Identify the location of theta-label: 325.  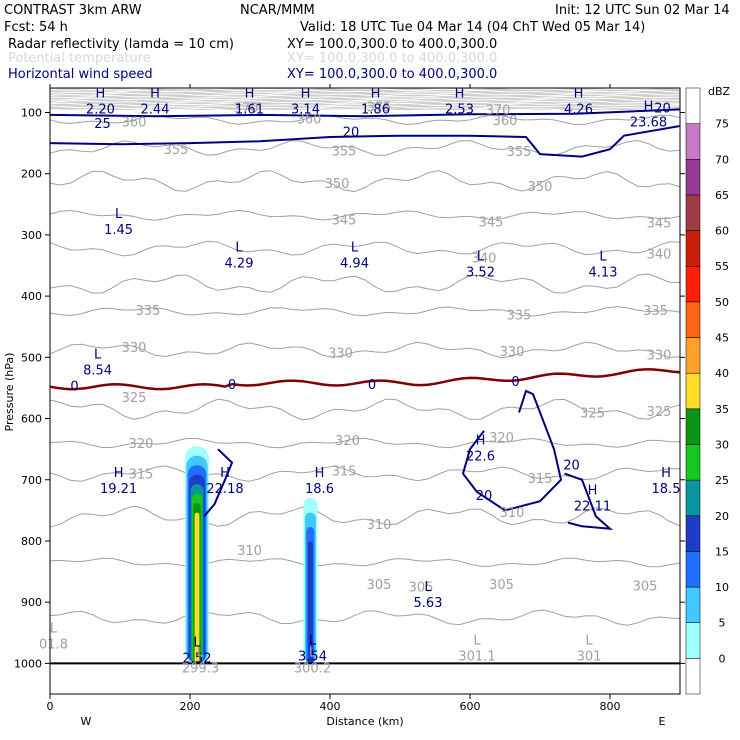
(134, 398).